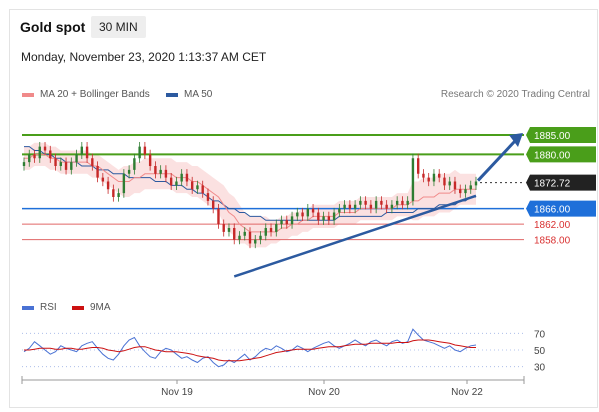 This screenshot has height=412, width=599. Describe the element at coordinates (177, 392) in the screenshot. I see `x-tick-label-0: Nov 19` at that location.